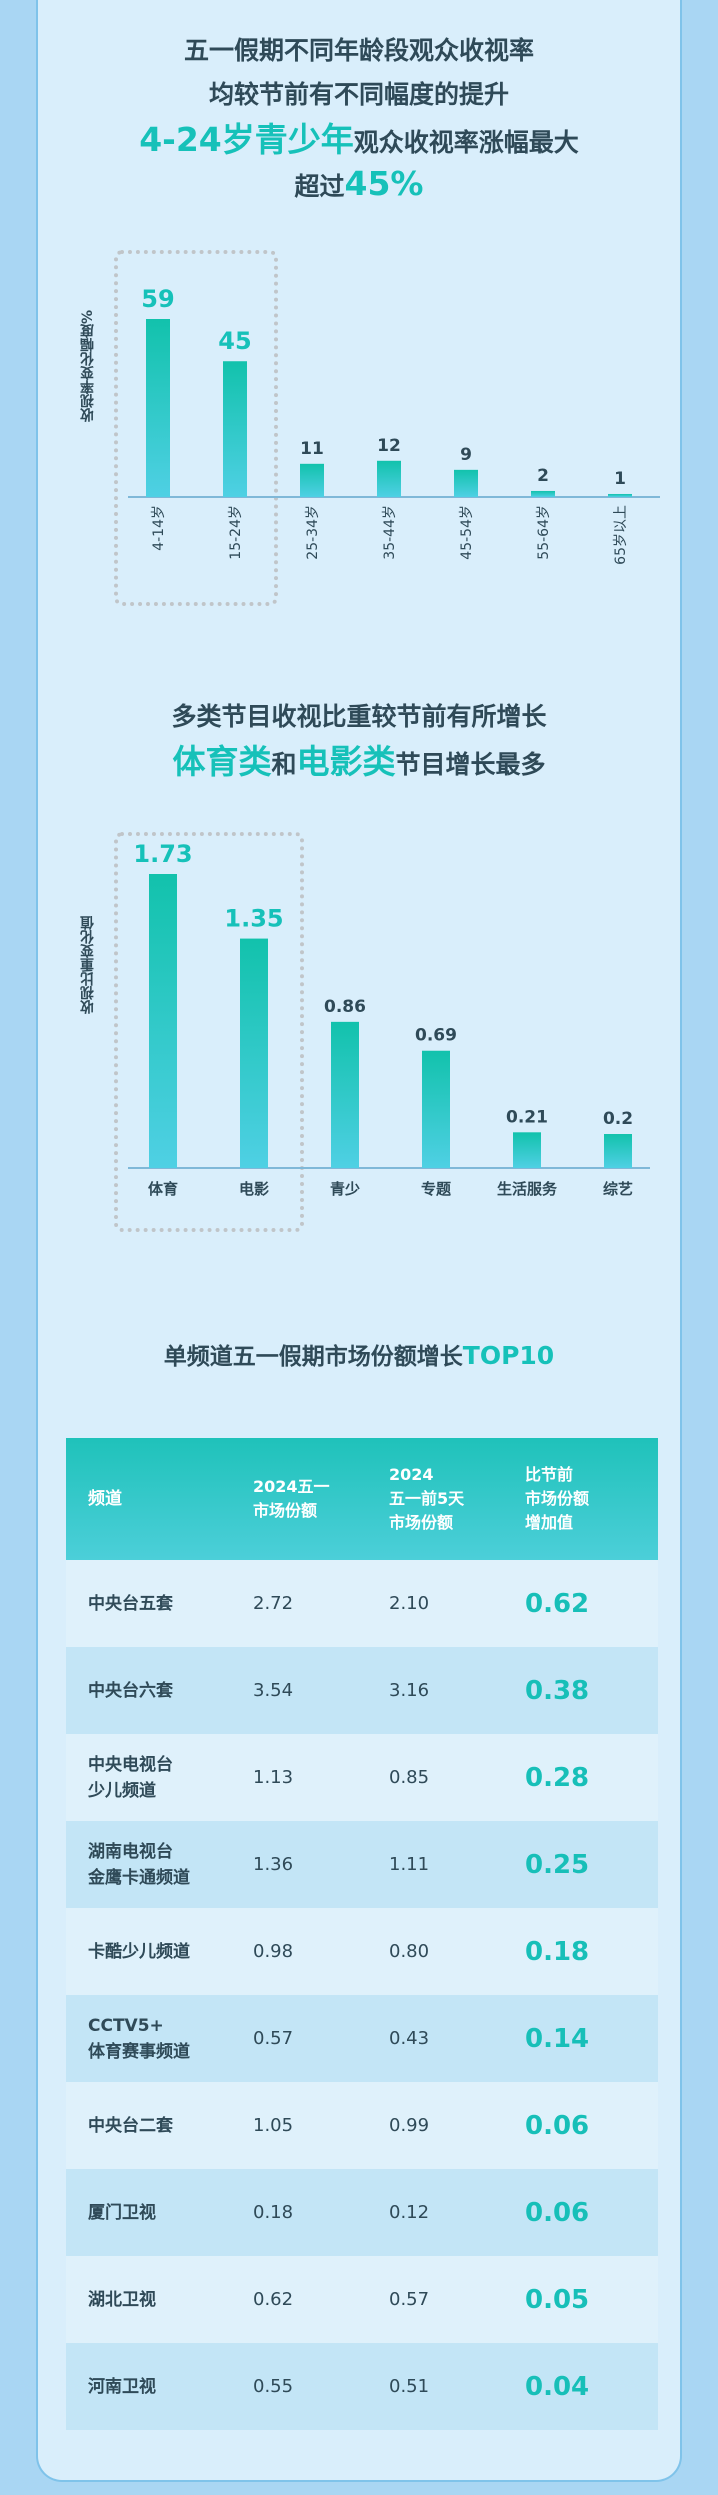  I want to click on highlight-movies: 电影类, so click(346, 761).